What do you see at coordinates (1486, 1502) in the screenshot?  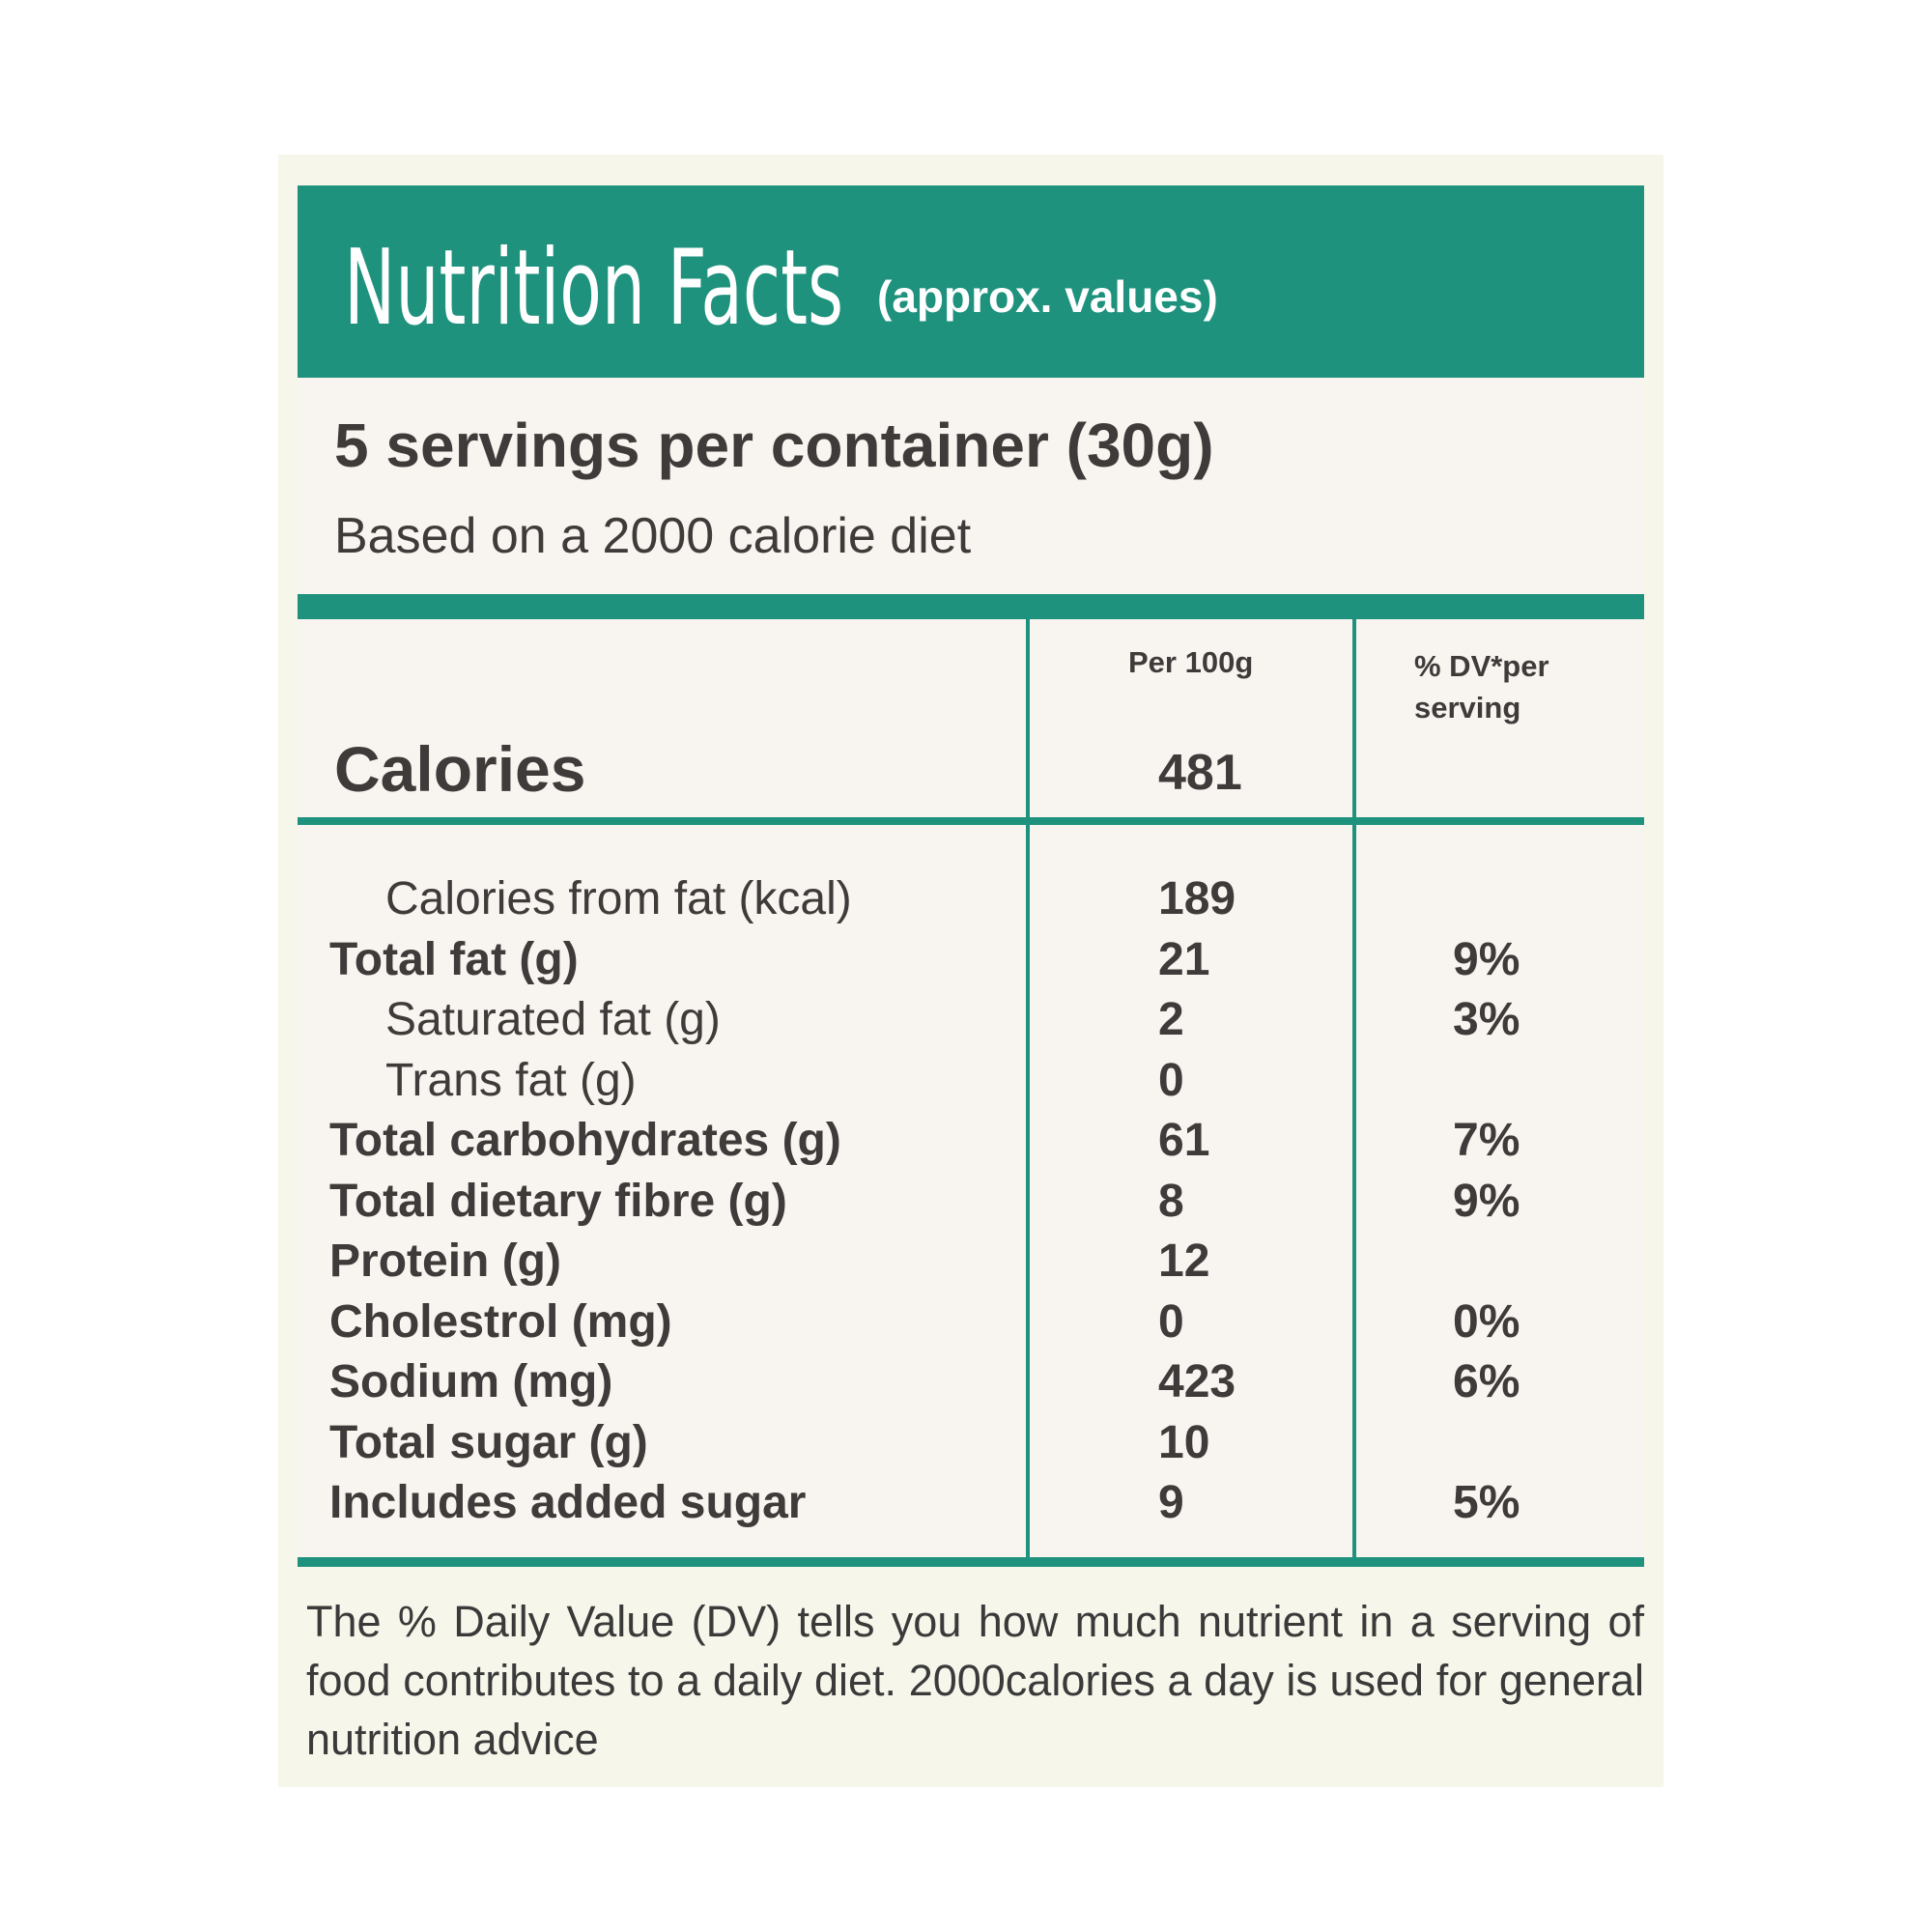 I see `row-dv: 5%` at bounding box center [1486, 1502].